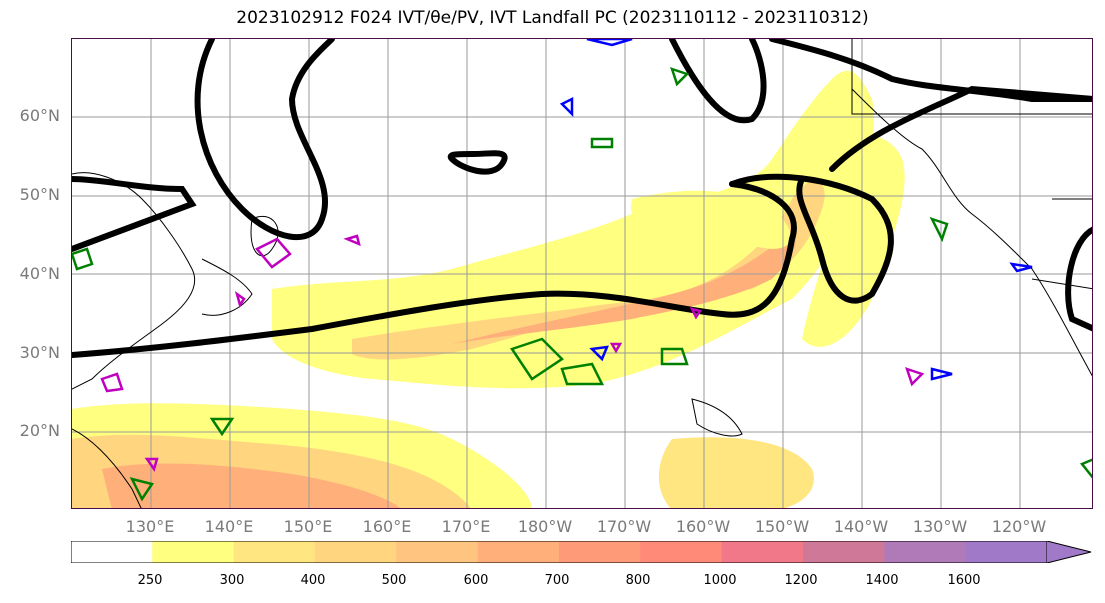 The height and width of the screenshot is (603, 1105). Describe the element at coordinates (940, 526) in the screenshot. I see `lon-label-130w: 130°W` at that location.